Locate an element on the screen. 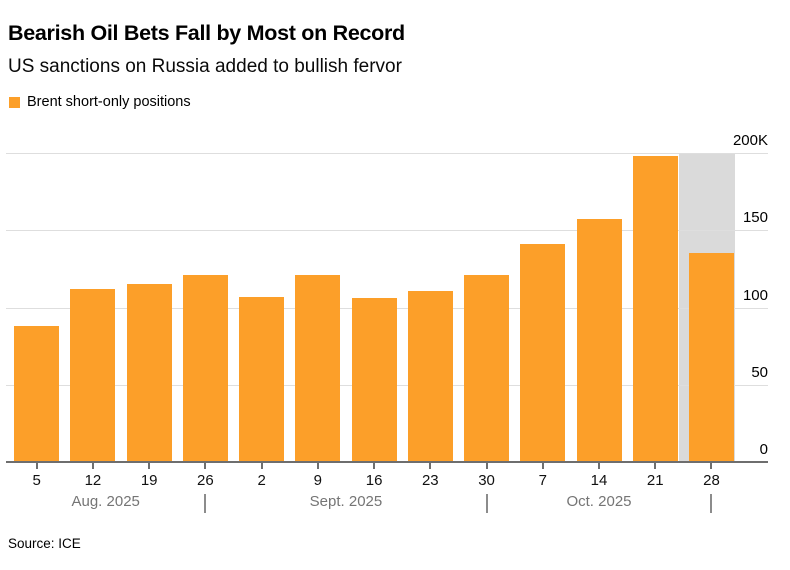  x-tick-label: 30 is located at coordinates (486, 480).